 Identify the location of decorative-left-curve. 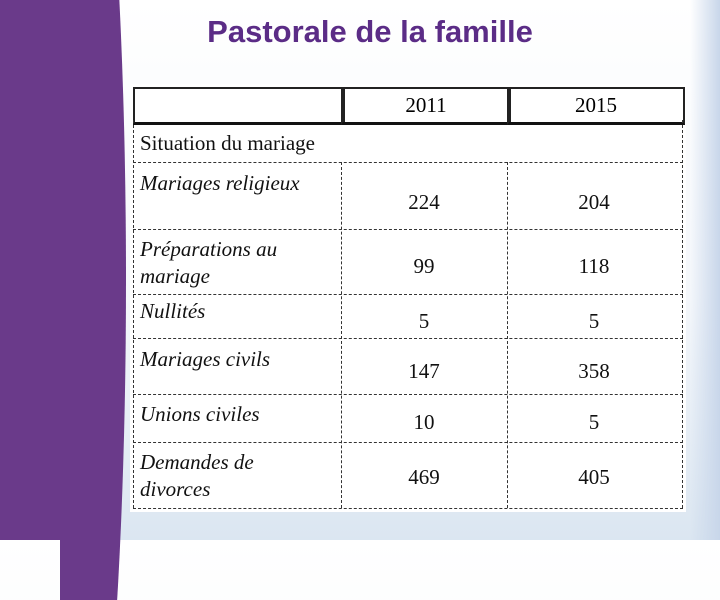
(93, 300).